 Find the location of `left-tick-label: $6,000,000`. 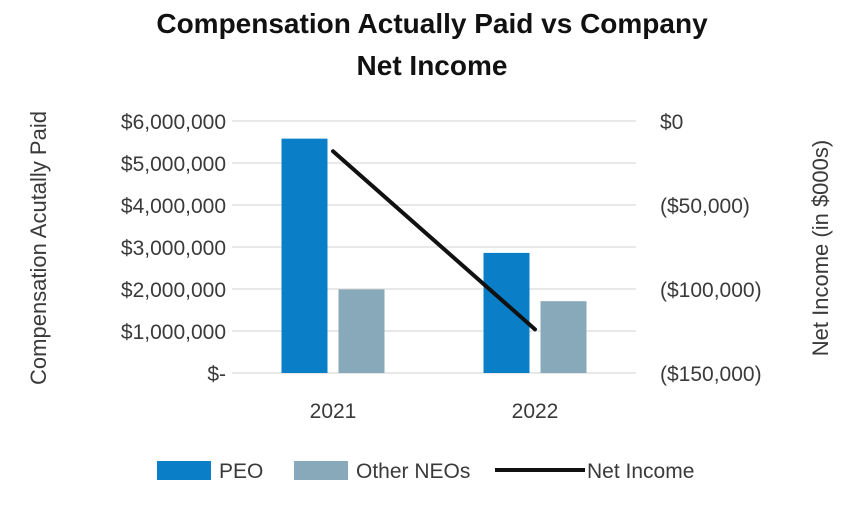

left-tick-label: $6,000,000 is located at coordinates (173, 122).